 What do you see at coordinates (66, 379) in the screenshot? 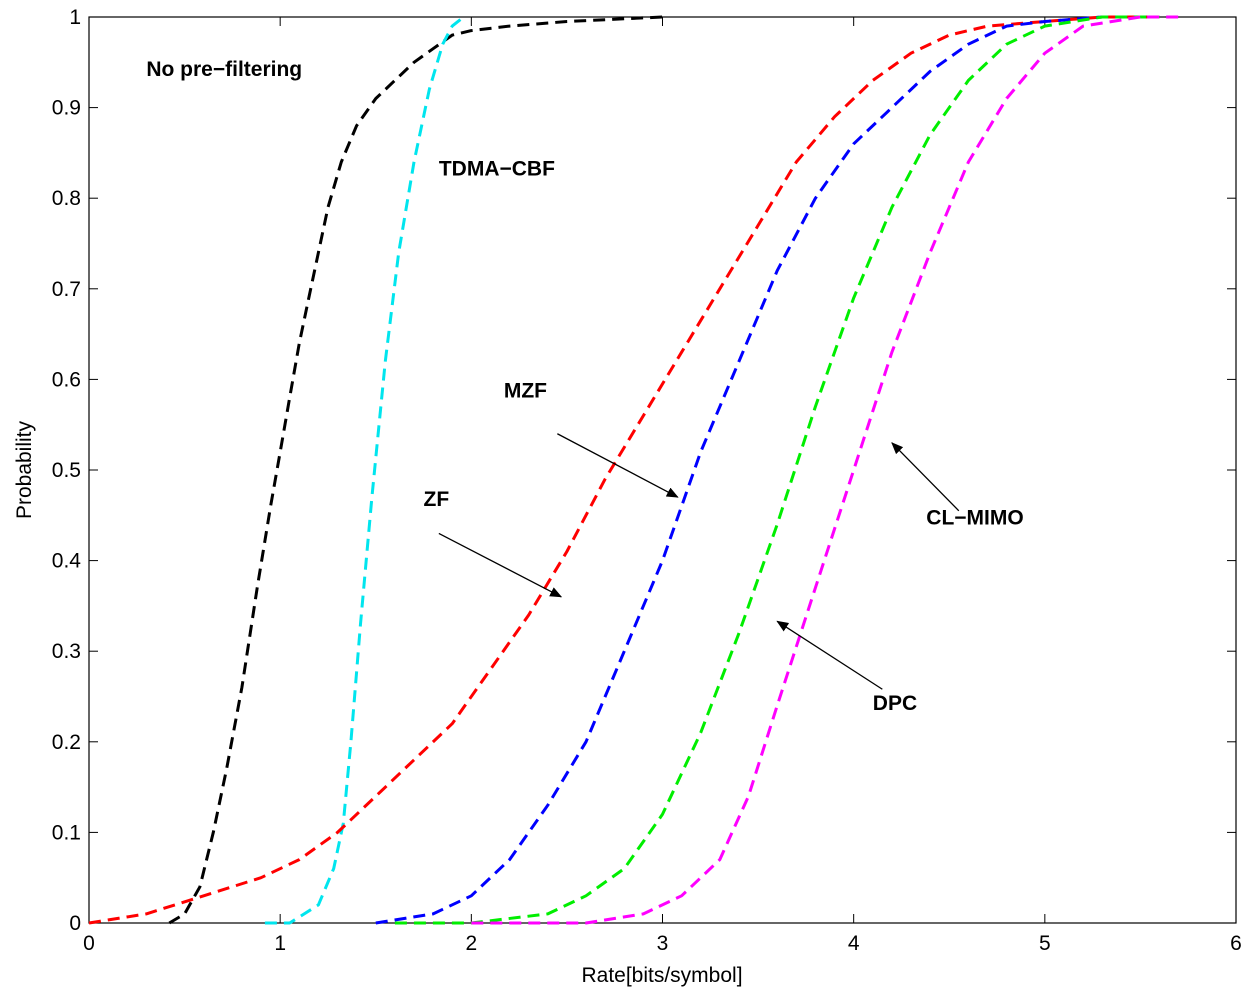
I see `y-tick-label: 0.6` at bounding box center [66, 379].